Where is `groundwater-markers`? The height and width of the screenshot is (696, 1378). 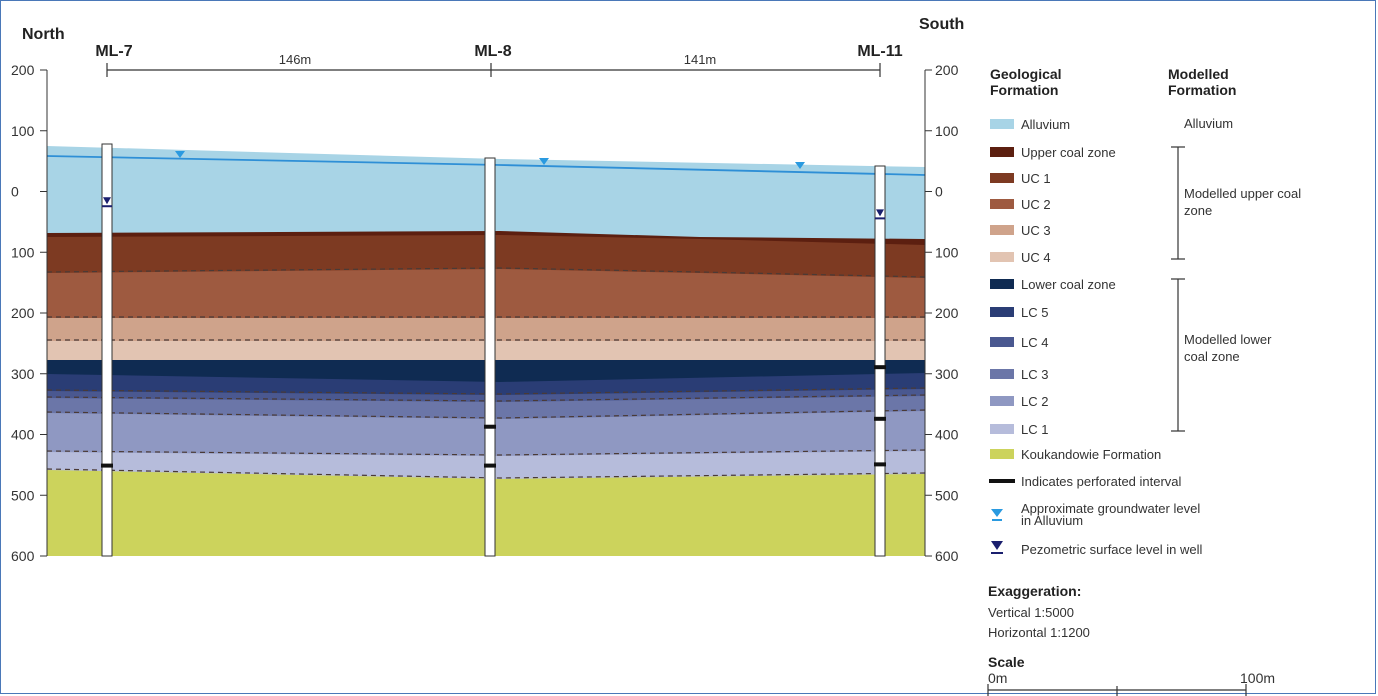
groundwater-markers is located at coordinates (490, 160).